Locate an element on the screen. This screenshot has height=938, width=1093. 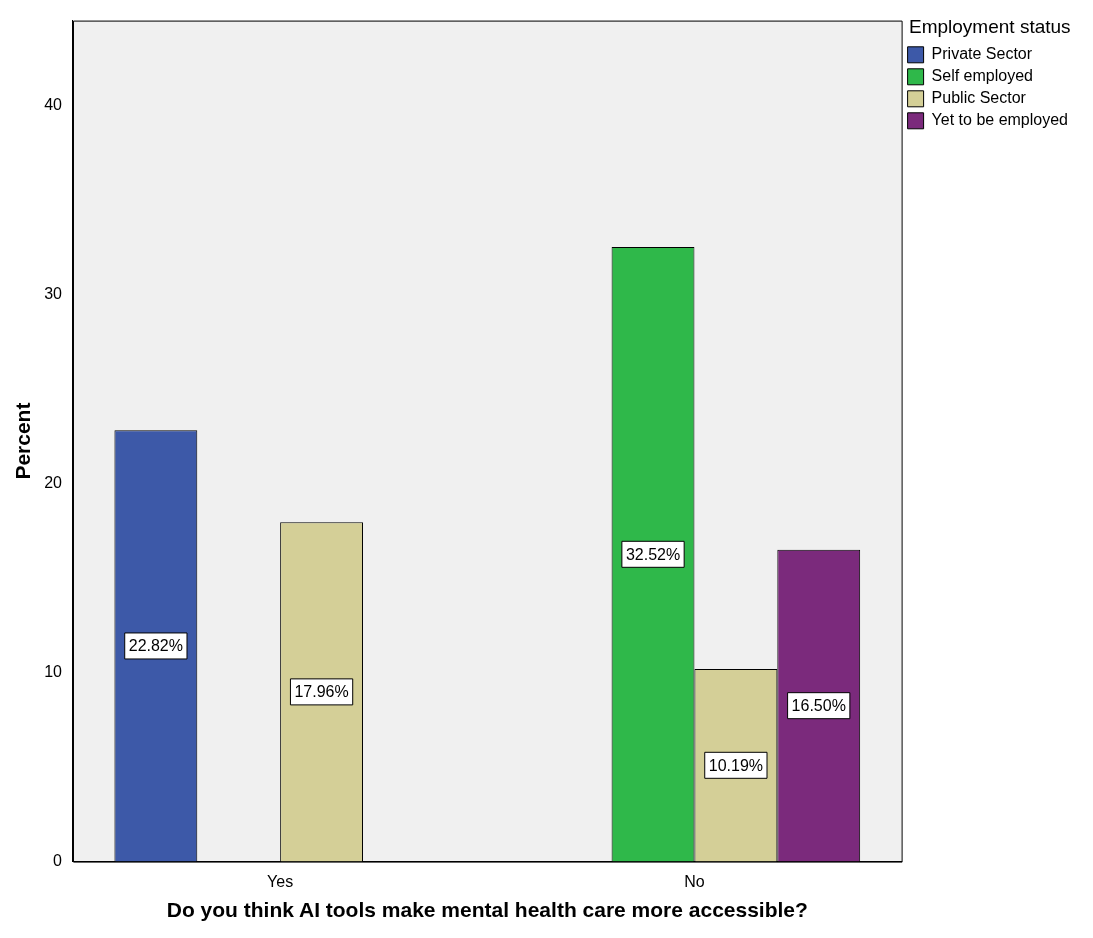
y-tick-label: 20 is located at coordinates (53, 483).